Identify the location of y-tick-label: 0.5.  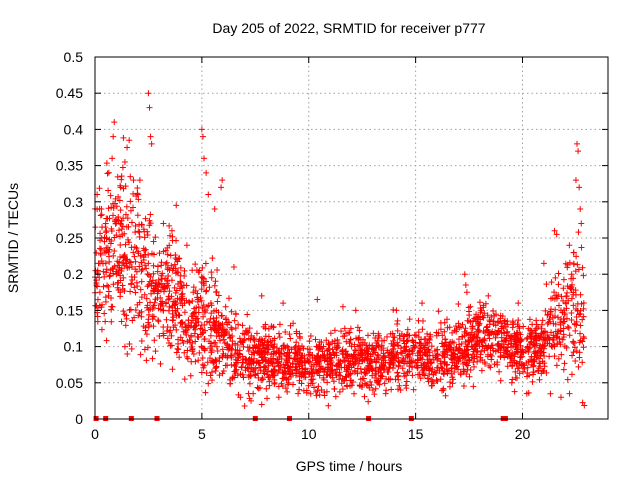
(74, 57).